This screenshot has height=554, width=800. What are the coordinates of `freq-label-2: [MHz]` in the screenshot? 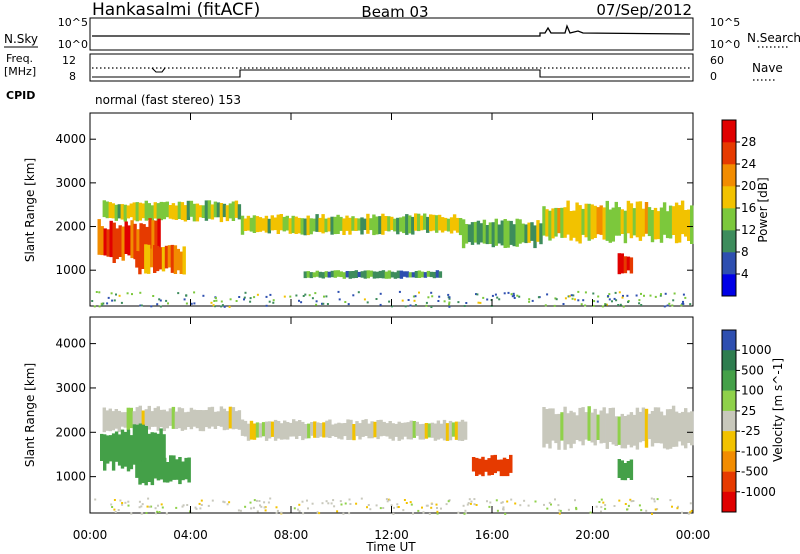 It's located at (20, 71).